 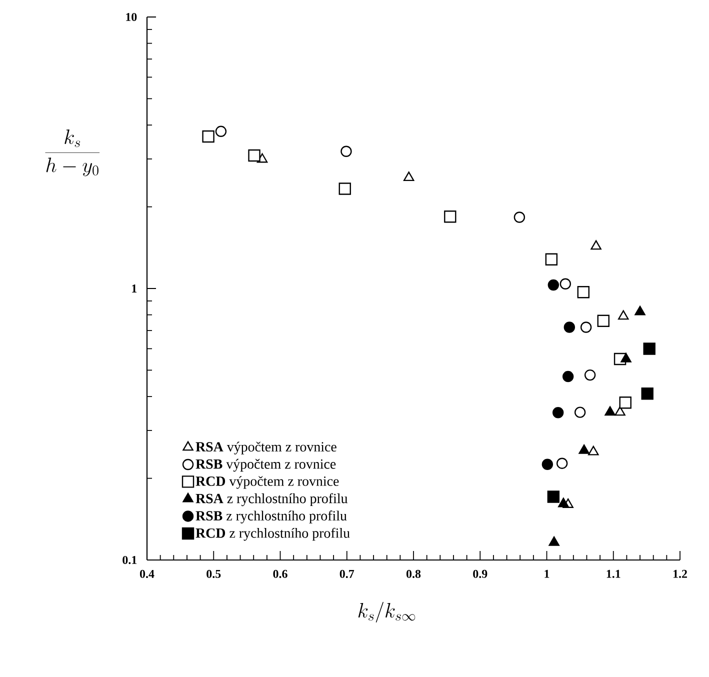 I want to click on legend-label: RSB výpočtem z rovnice, so click(x=266, y=465).